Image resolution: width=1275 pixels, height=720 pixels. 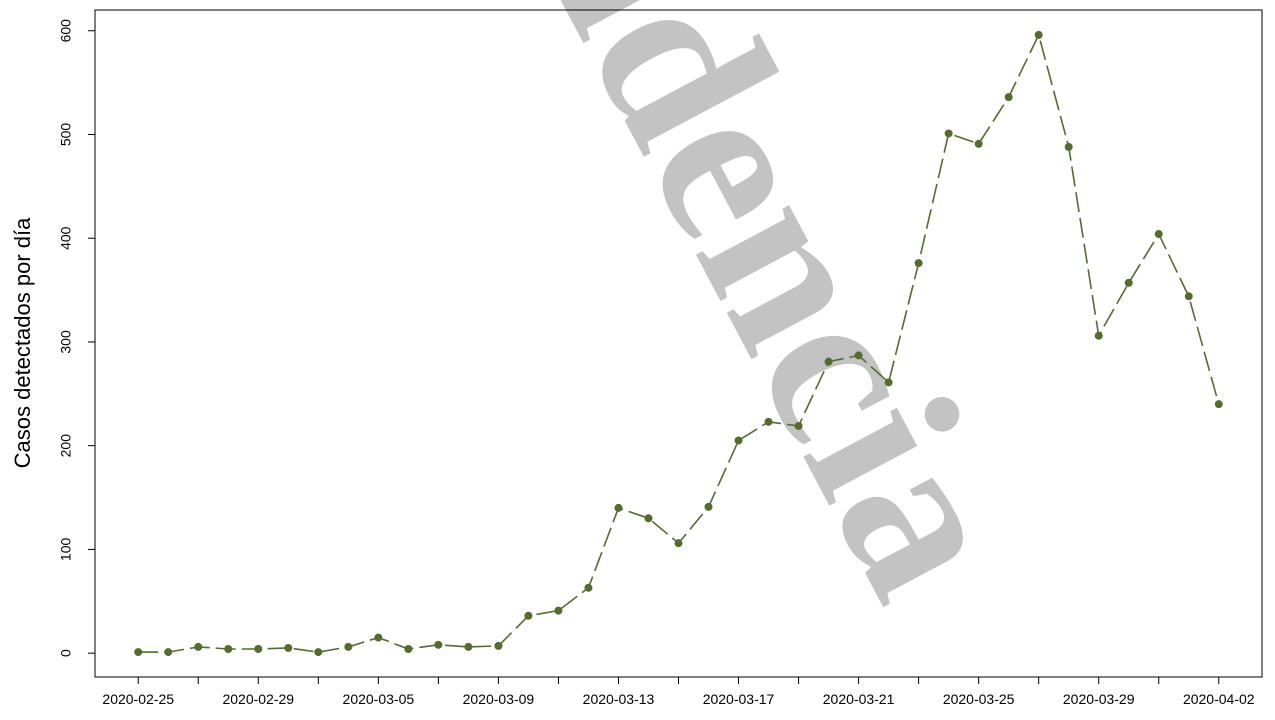 What do you see at coordinates (138, 699) in the screenshot?
I see `x-tick-label: 2020-02-25` at bounding box center [138, 699].